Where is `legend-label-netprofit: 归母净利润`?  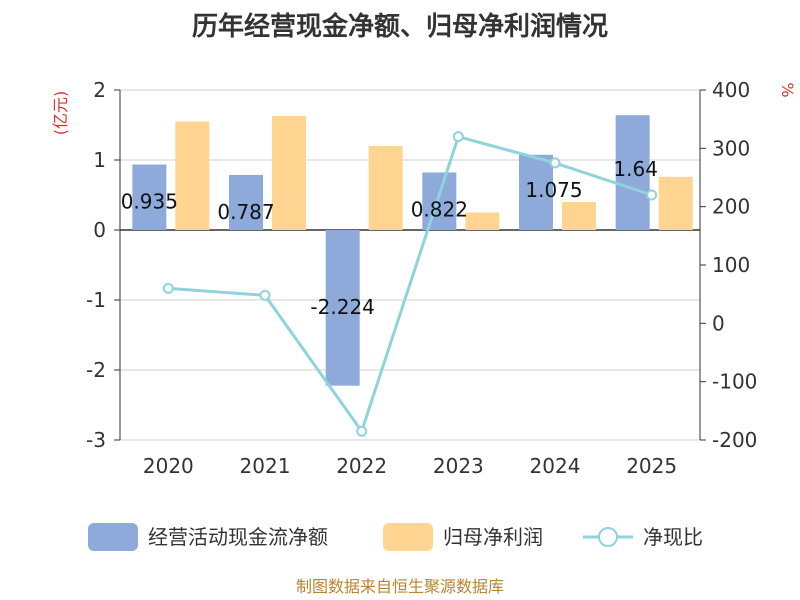 legend-label-netprofit: 归母净利润 is located at coordinates (493, 537).